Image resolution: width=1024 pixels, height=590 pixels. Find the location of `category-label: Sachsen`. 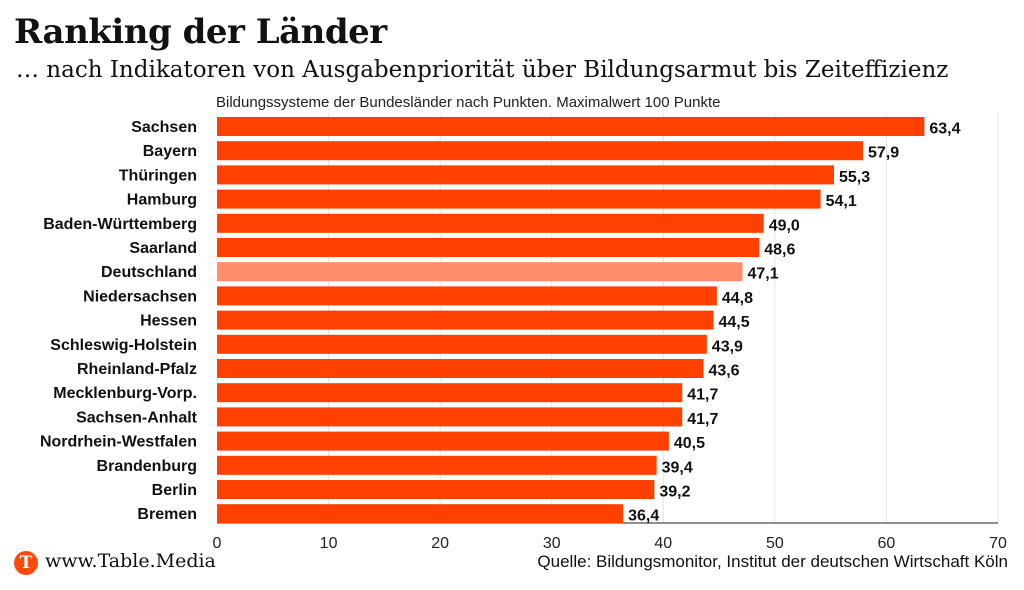

category-label: Sachsen is located at coordinates (164, 127).